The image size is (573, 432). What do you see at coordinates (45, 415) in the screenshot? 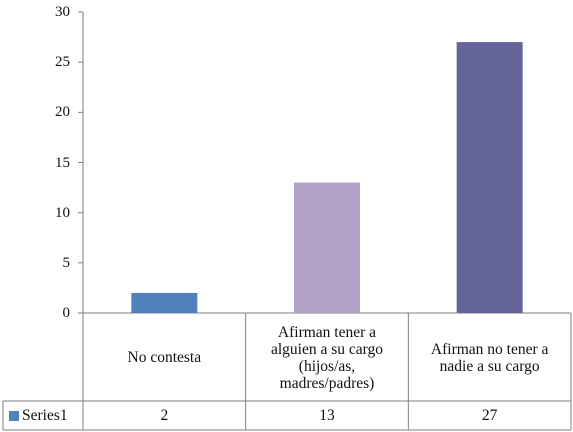
I see `legend-label: Series1` at bounding box center [45, 415].